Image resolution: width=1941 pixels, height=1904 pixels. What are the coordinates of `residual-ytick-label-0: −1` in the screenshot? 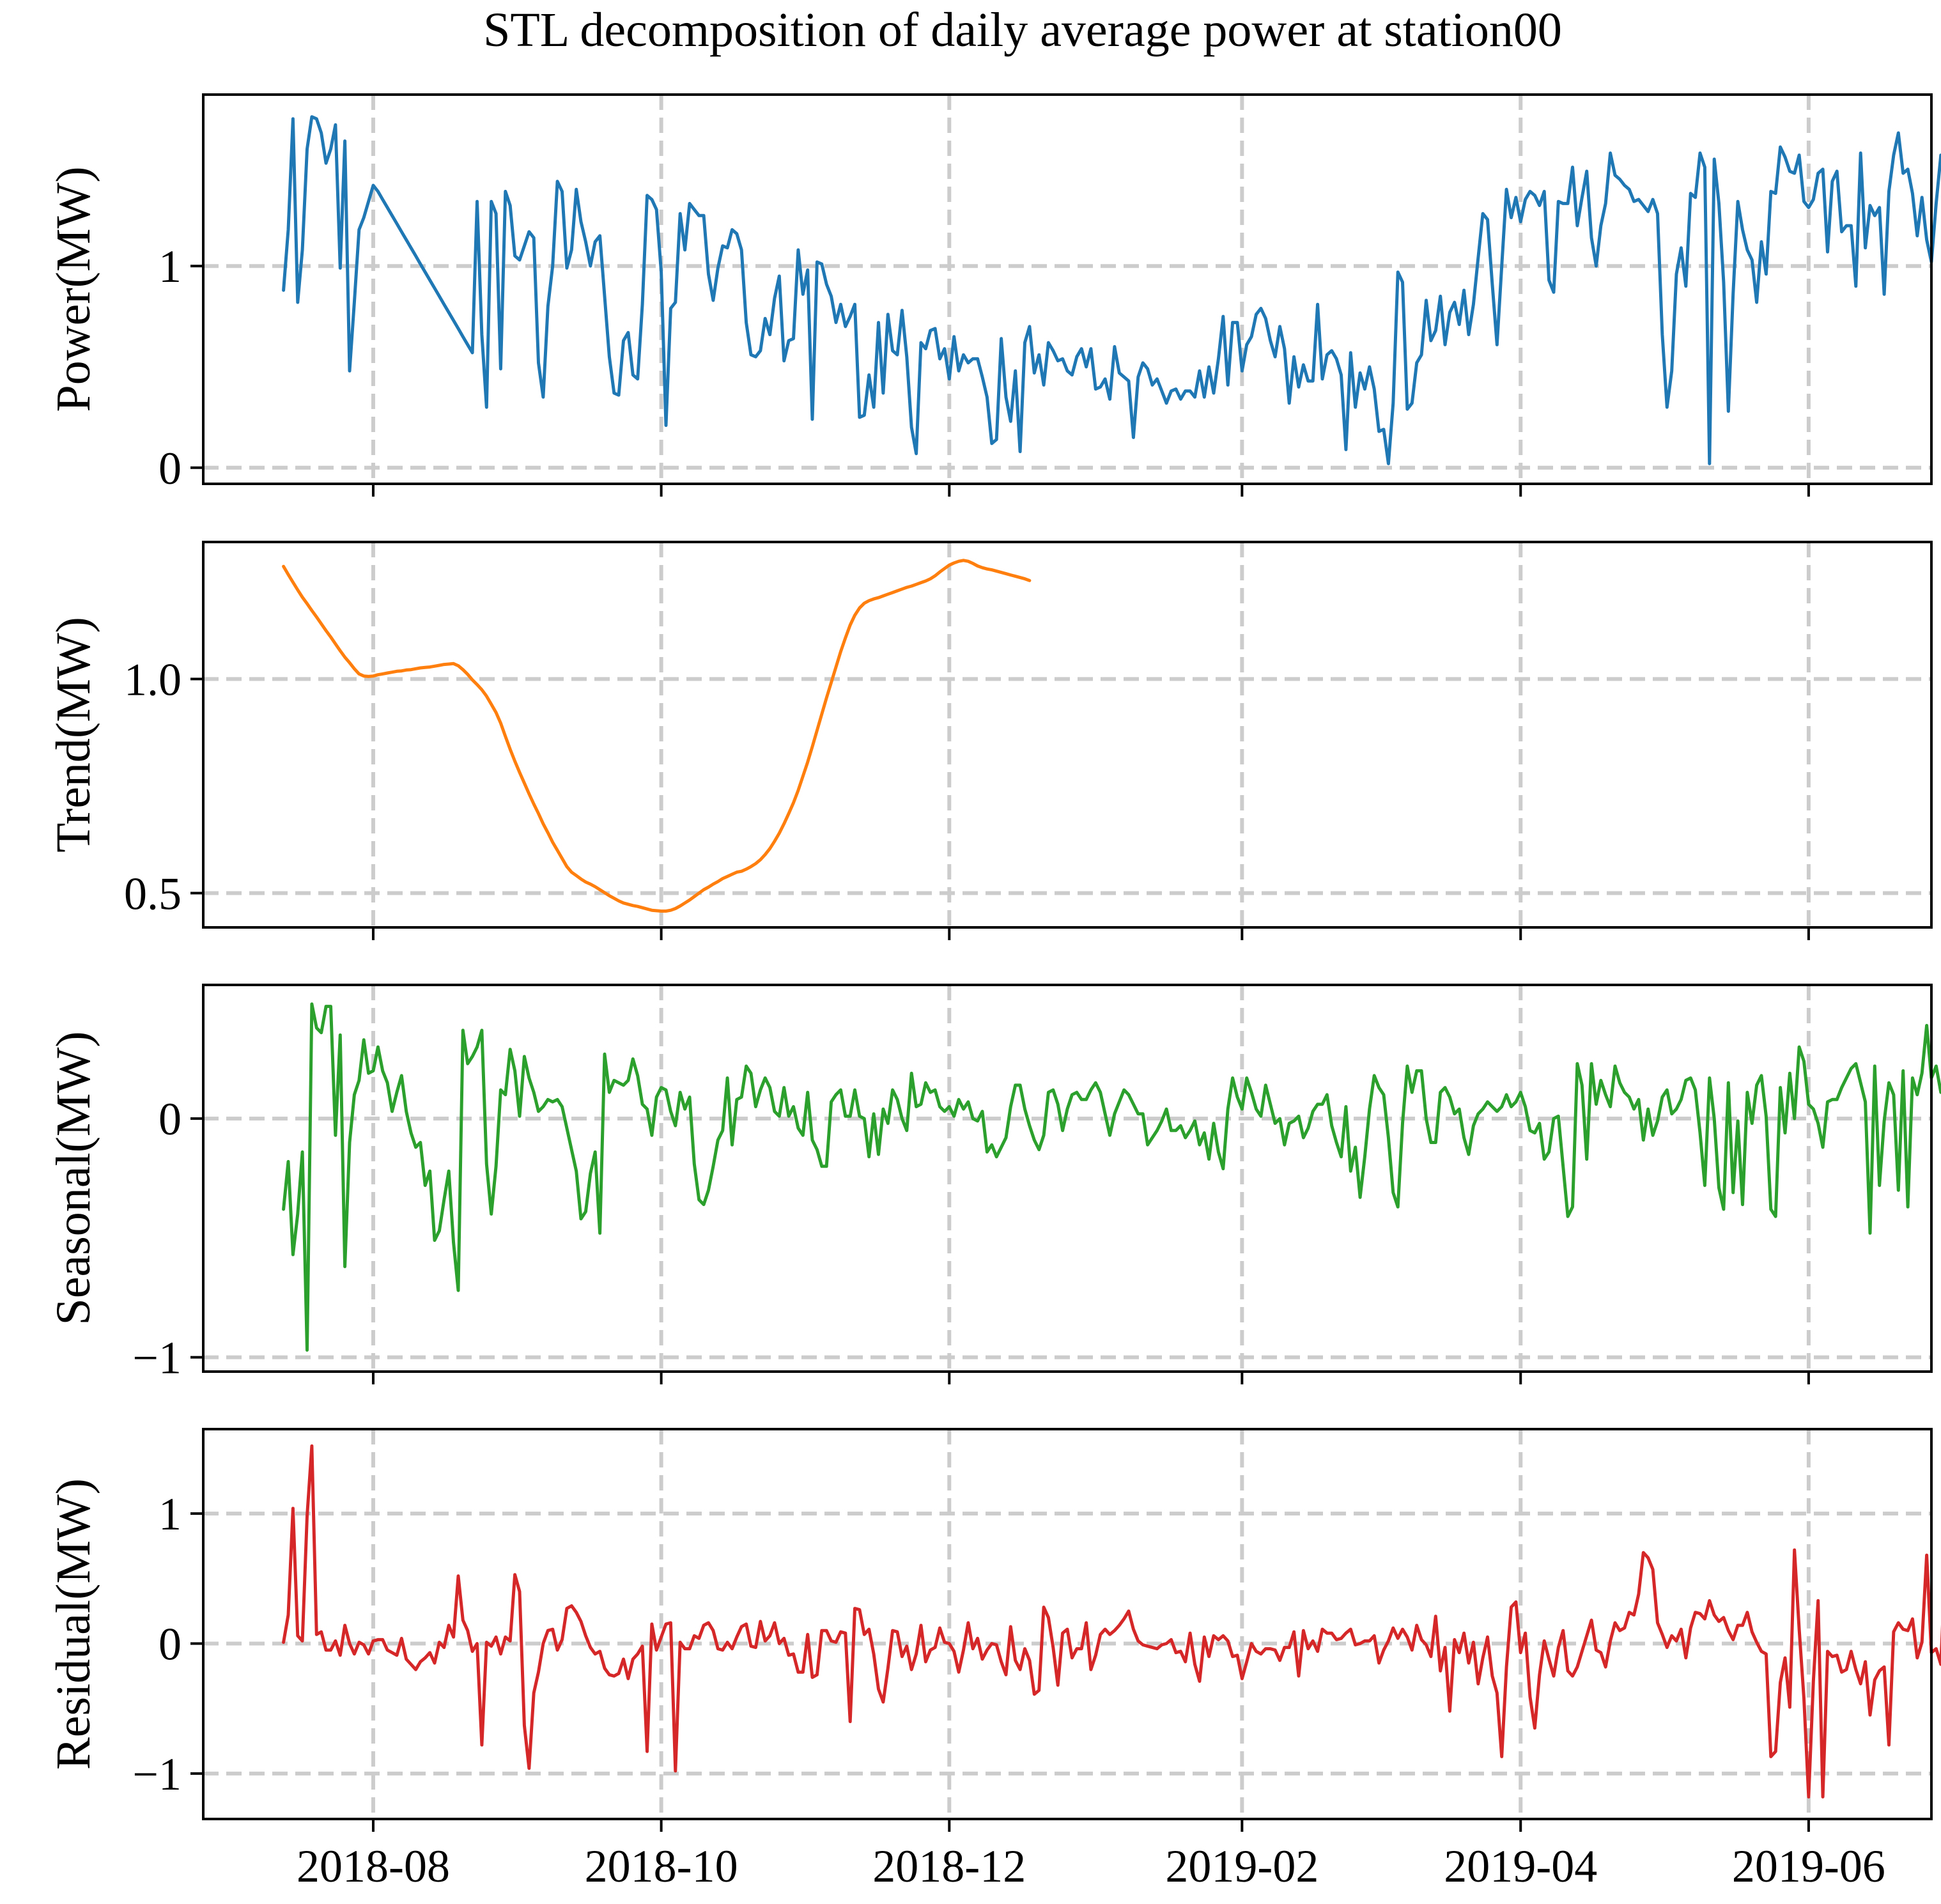 It's located at (157, 1774).